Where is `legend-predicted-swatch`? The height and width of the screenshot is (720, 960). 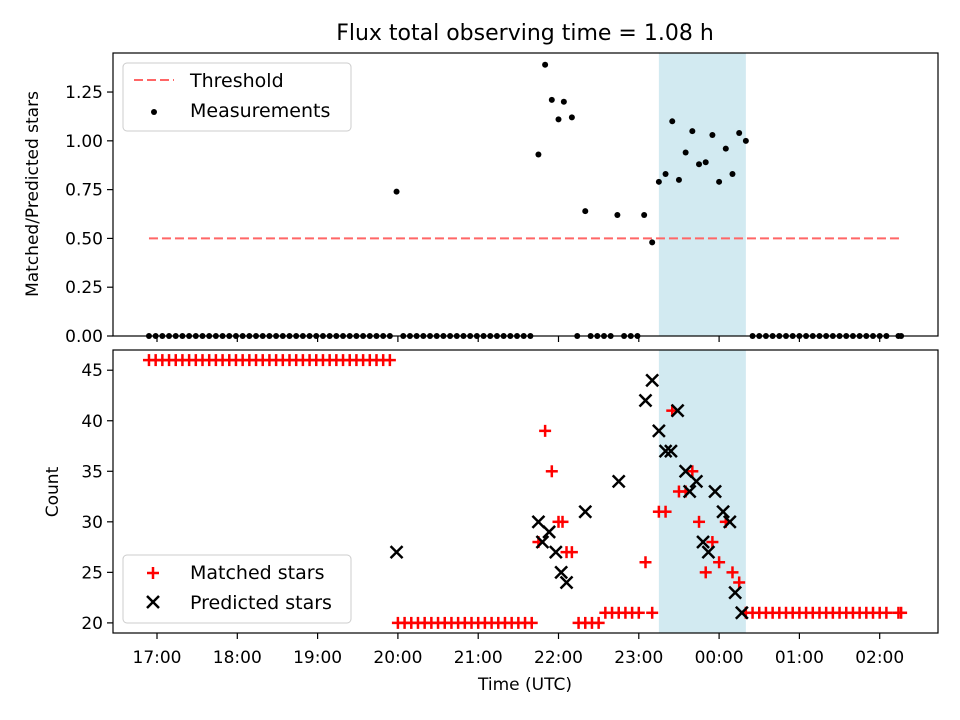 legend-predicted-swatch is located at coordinates (153, 602).